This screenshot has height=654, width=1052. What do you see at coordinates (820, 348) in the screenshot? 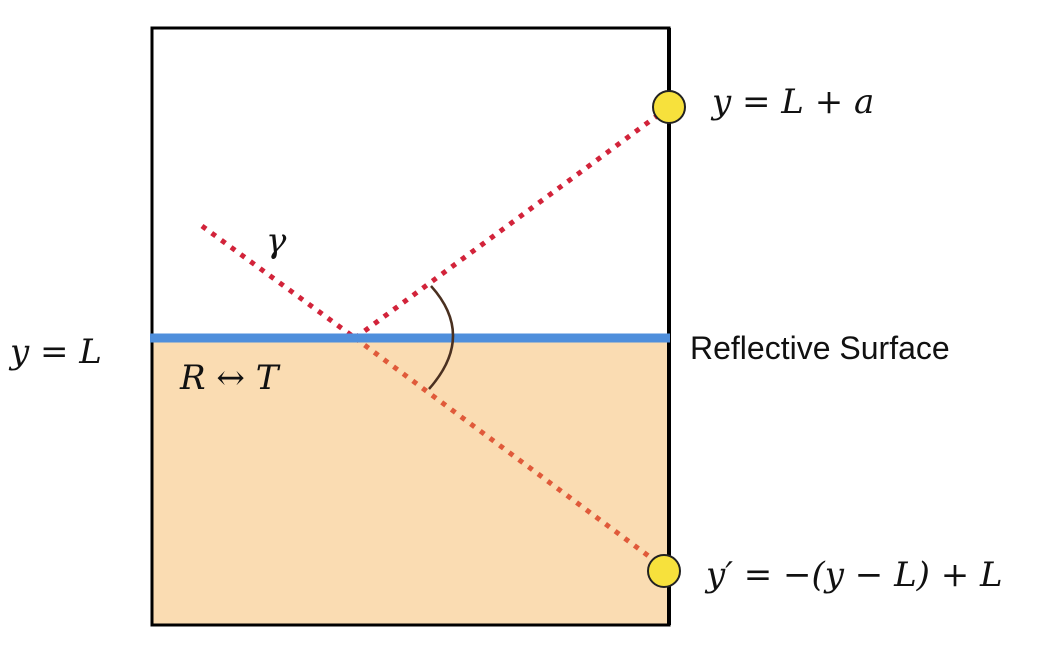
I see `label-surface-name: Reflective Surface` at bounding box center [820, 348].